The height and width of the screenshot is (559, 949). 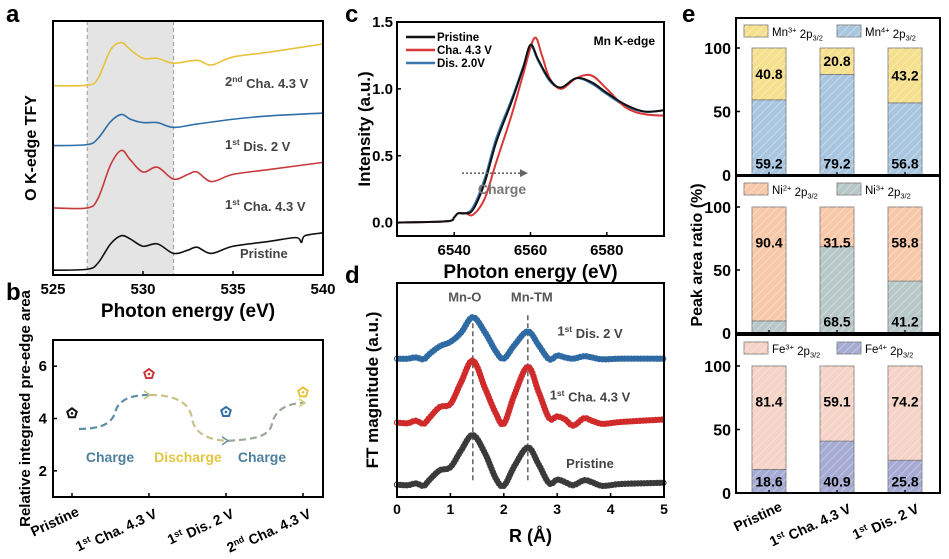 I want to click on bar-value-label: 40.9, so click(x=836, y=482).